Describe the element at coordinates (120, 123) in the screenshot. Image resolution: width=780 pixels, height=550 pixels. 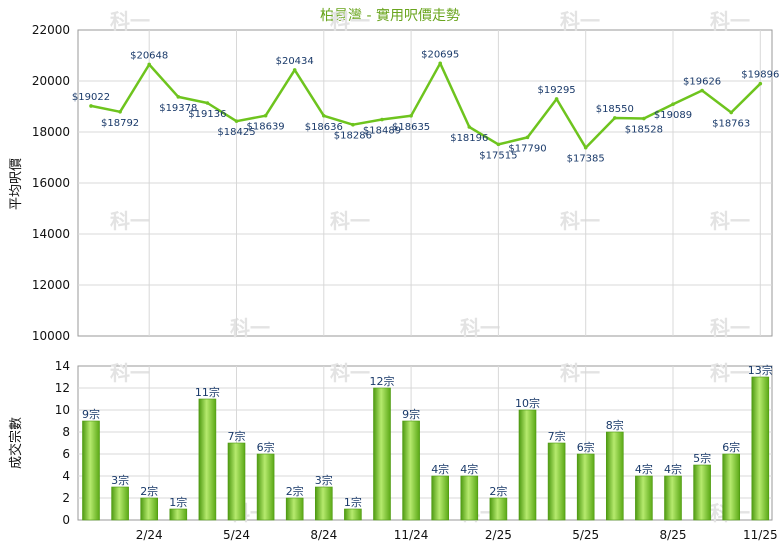
I see `price-point-label: $18792` at that location.